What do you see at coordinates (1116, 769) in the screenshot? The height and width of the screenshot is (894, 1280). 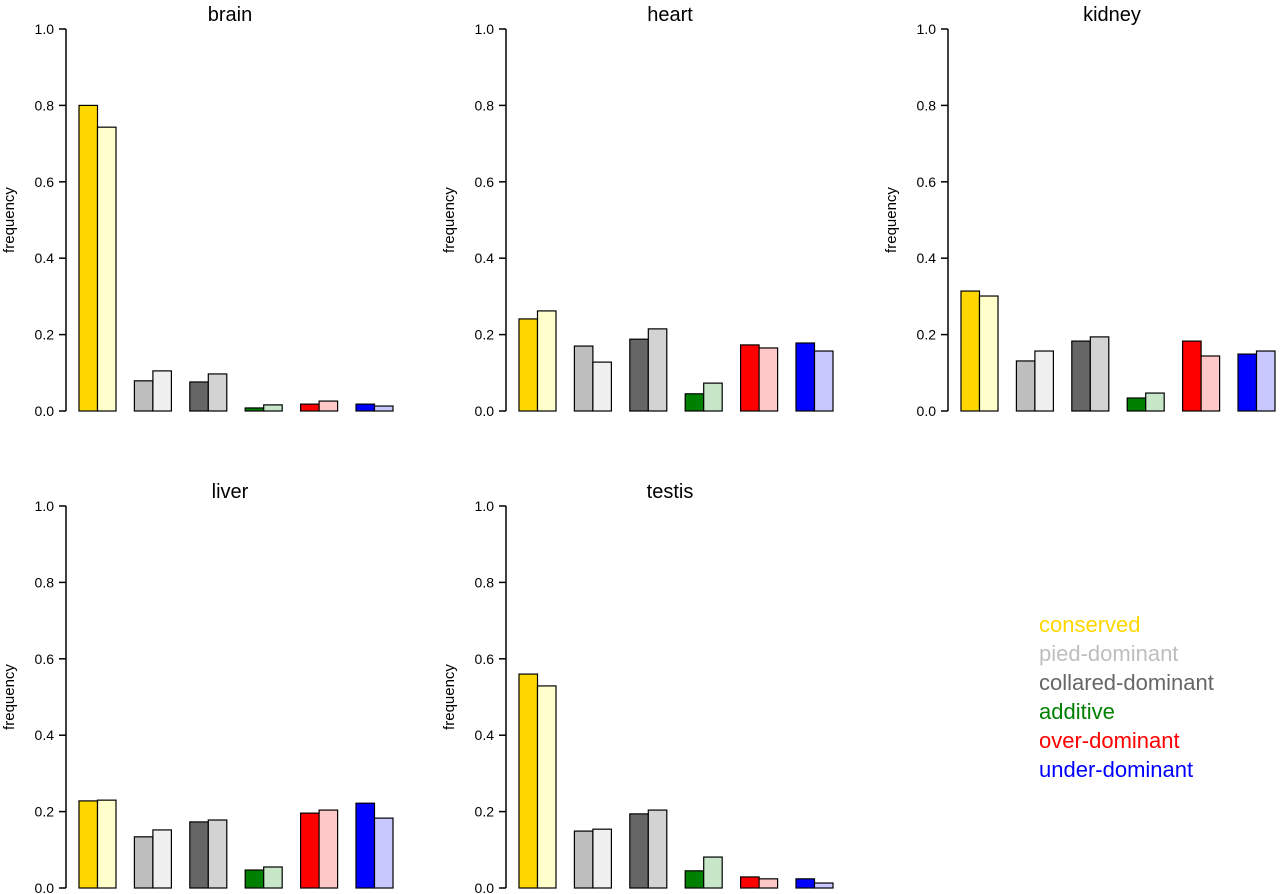 I see `legend-entry-under-dominant: under-dominant` at bounding box center [1116, 769].